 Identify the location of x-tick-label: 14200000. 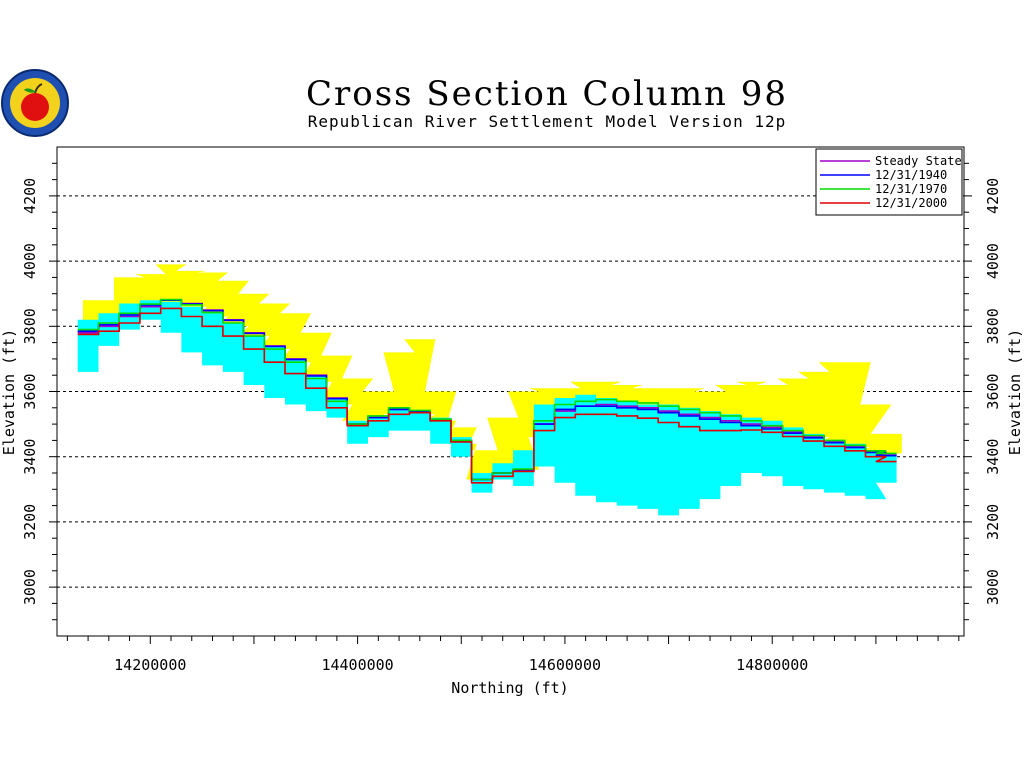
(150, 665).